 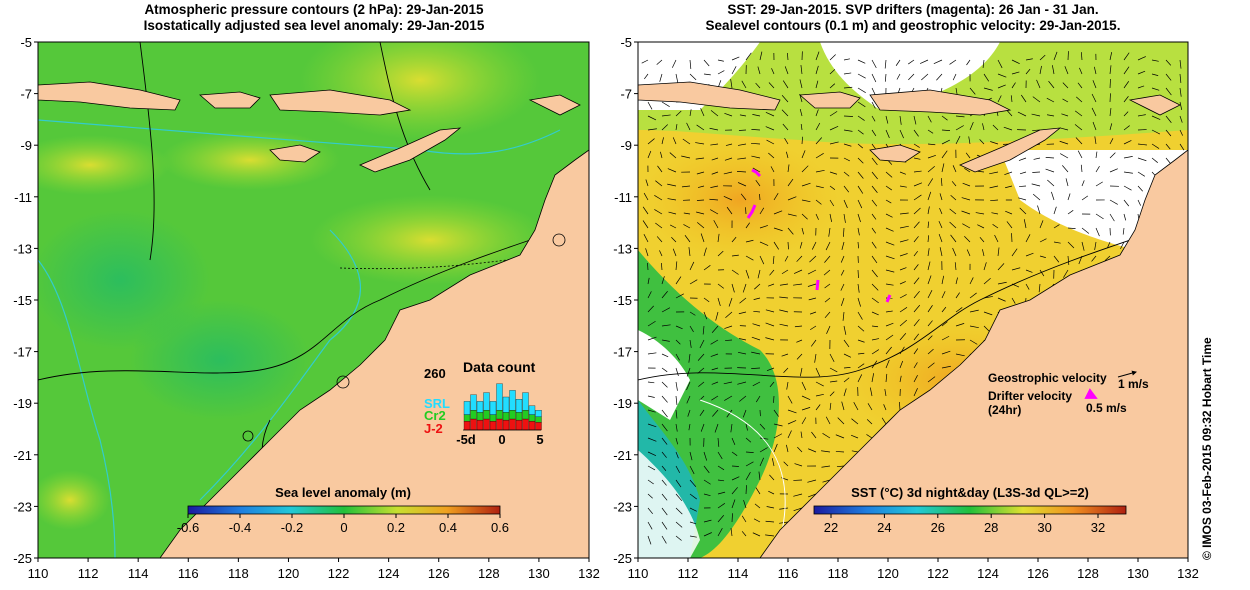 What do you see at coordinates (435, 373) in the screenshot?
I see `data-count-max: 260` at bounding box center [435, 373].